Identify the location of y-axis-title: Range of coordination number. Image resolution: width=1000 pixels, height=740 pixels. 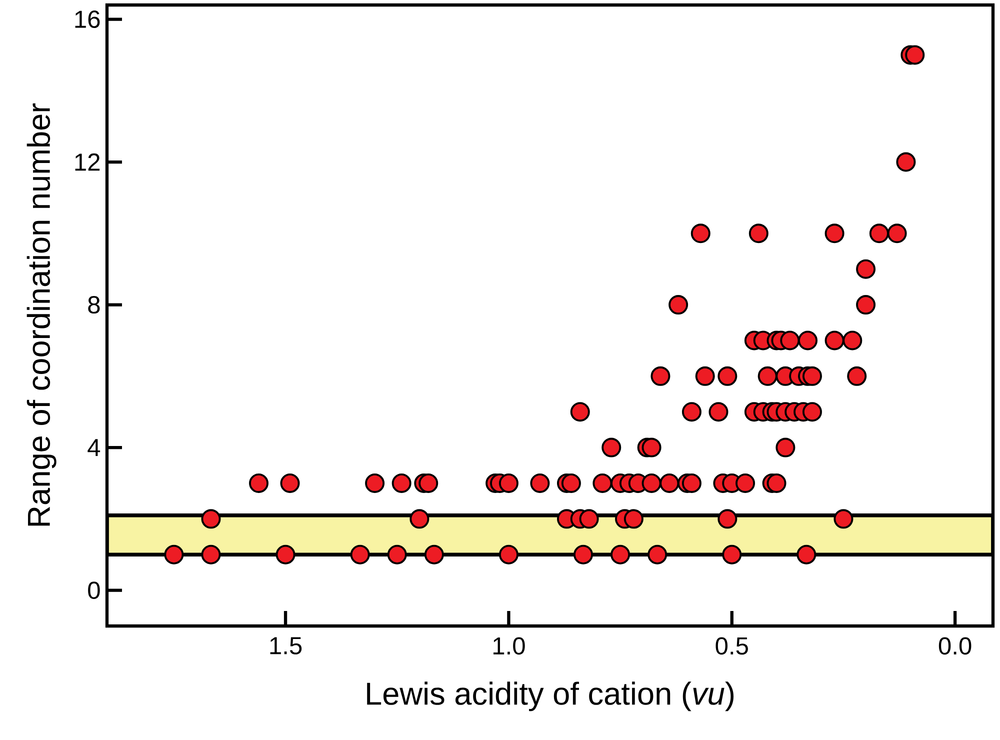
(41, 314).